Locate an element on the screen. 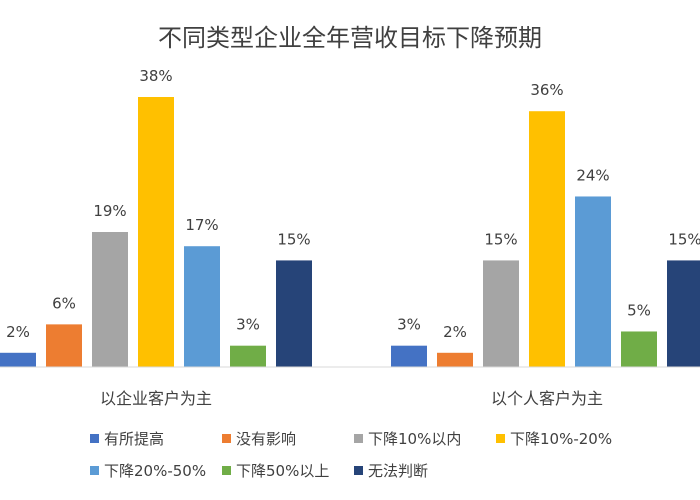  legend-label-6: 无法判断 is located at coordinates (398, 471).